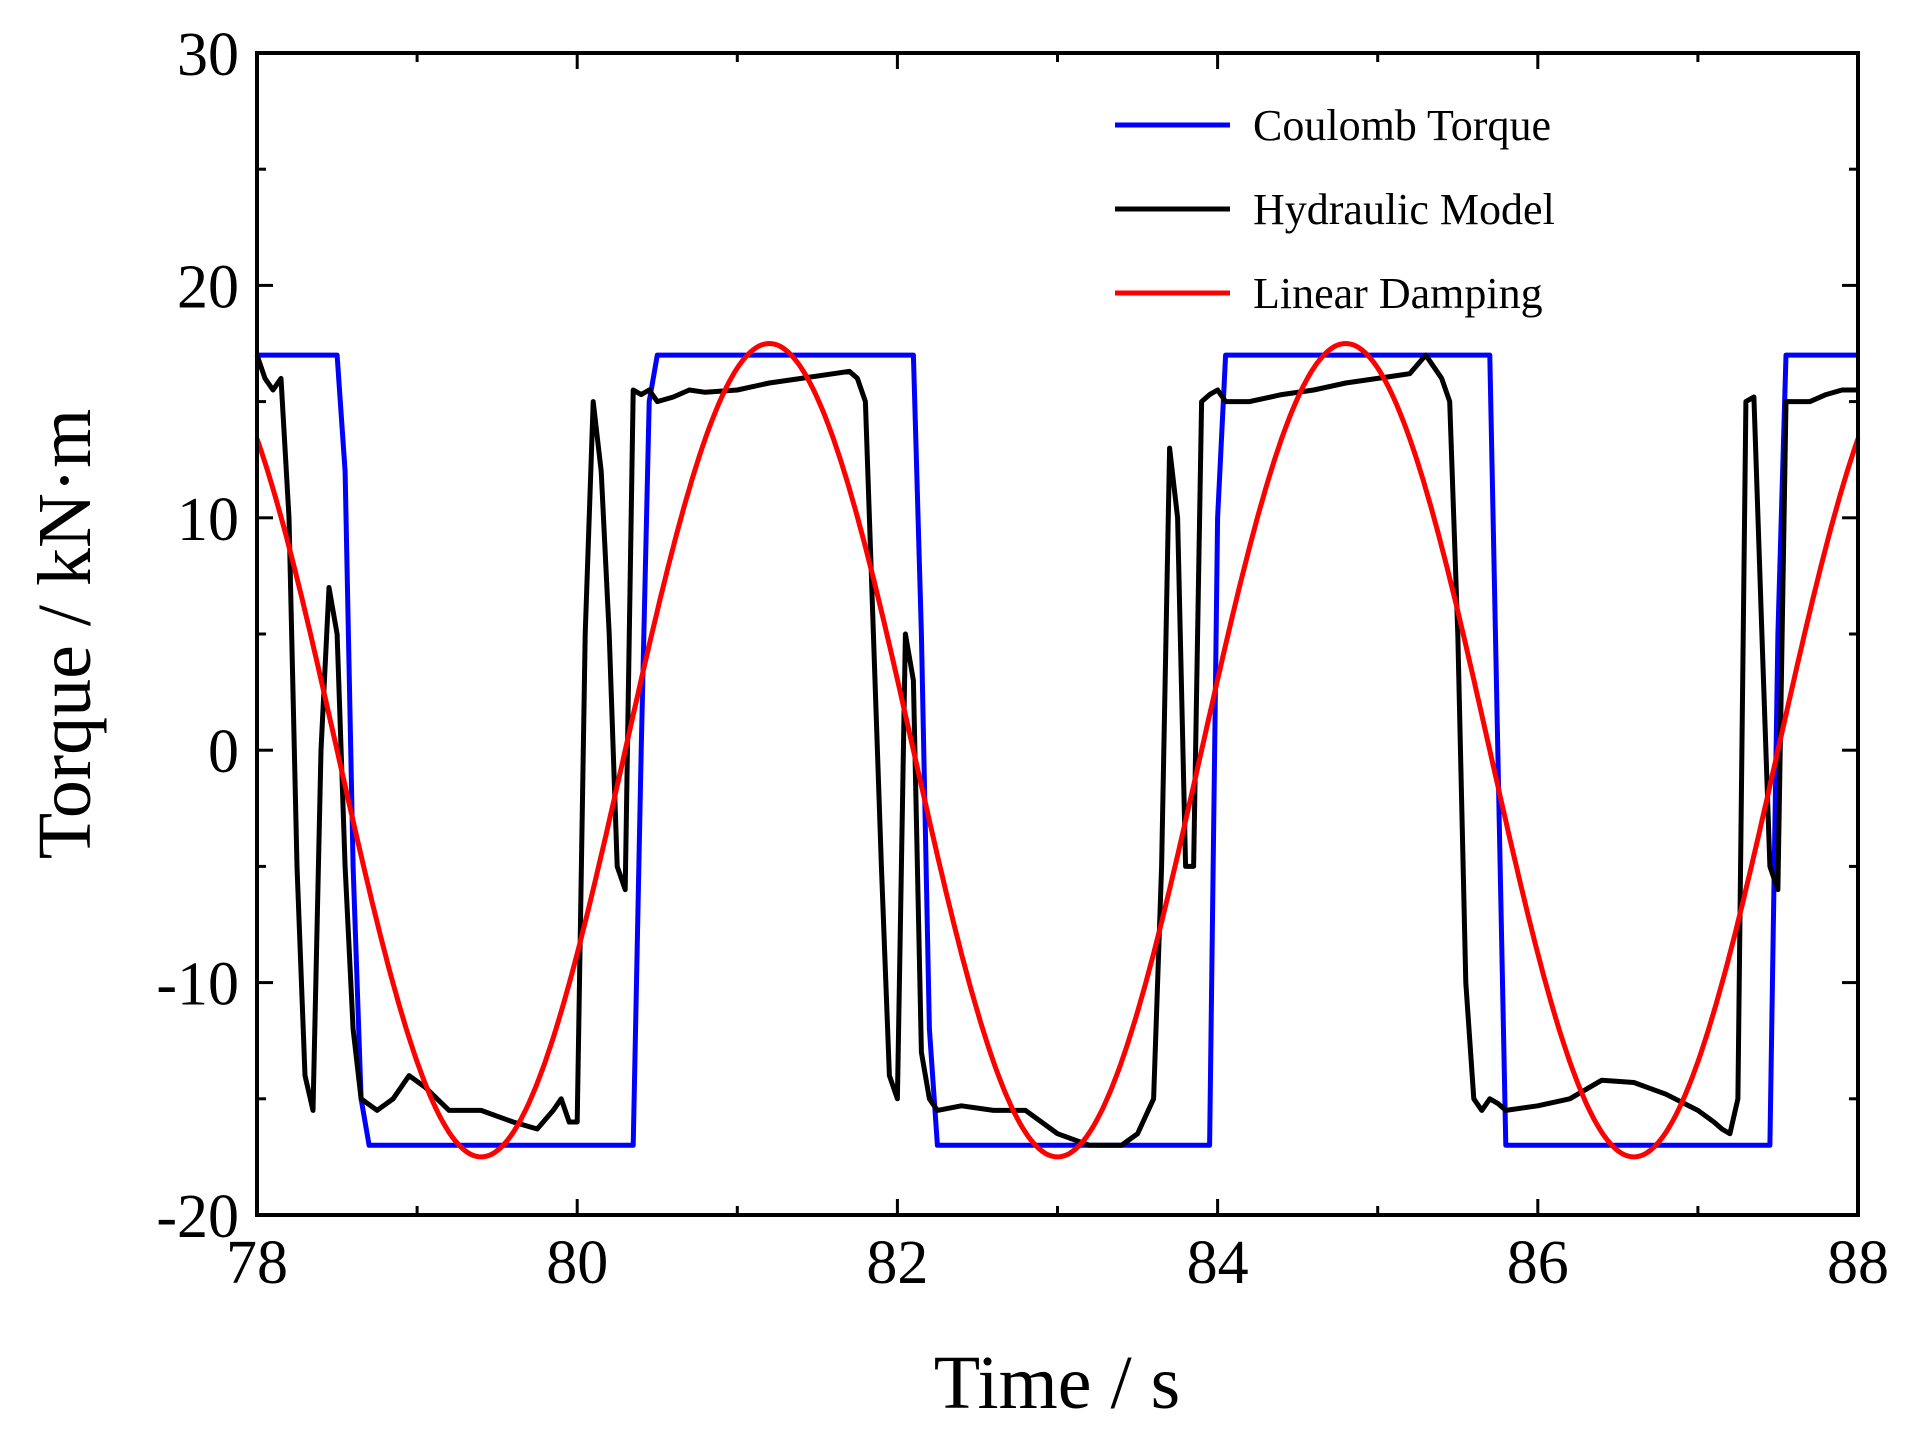 The height and width of the screenshot is (1432, 1905). I want to click on x-tick-label: 78, so click(257, 1263).